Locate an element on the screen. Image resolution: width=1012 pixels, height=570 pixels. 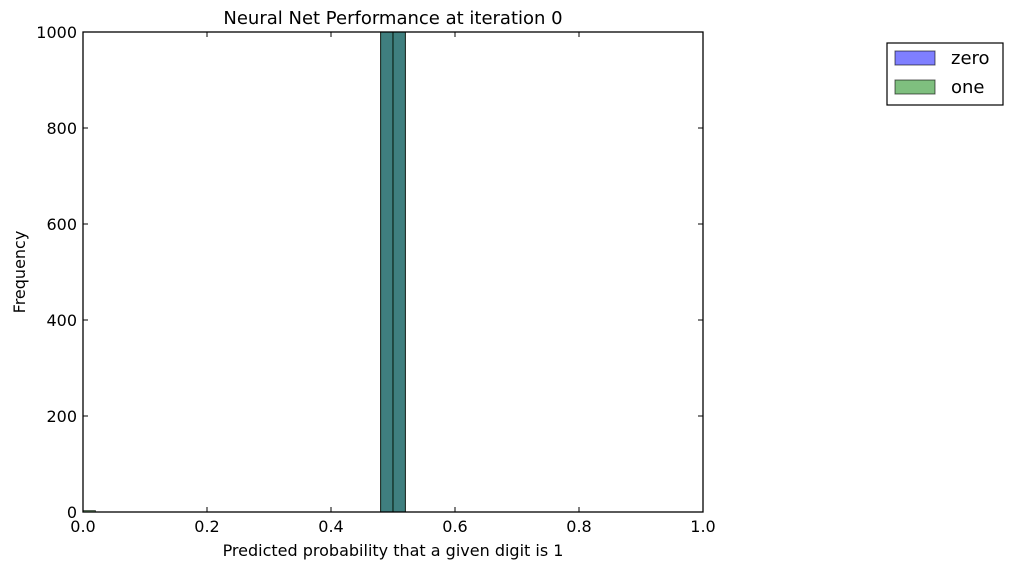
y-tick-label-1: 200 is located at coordinates (61, 416).